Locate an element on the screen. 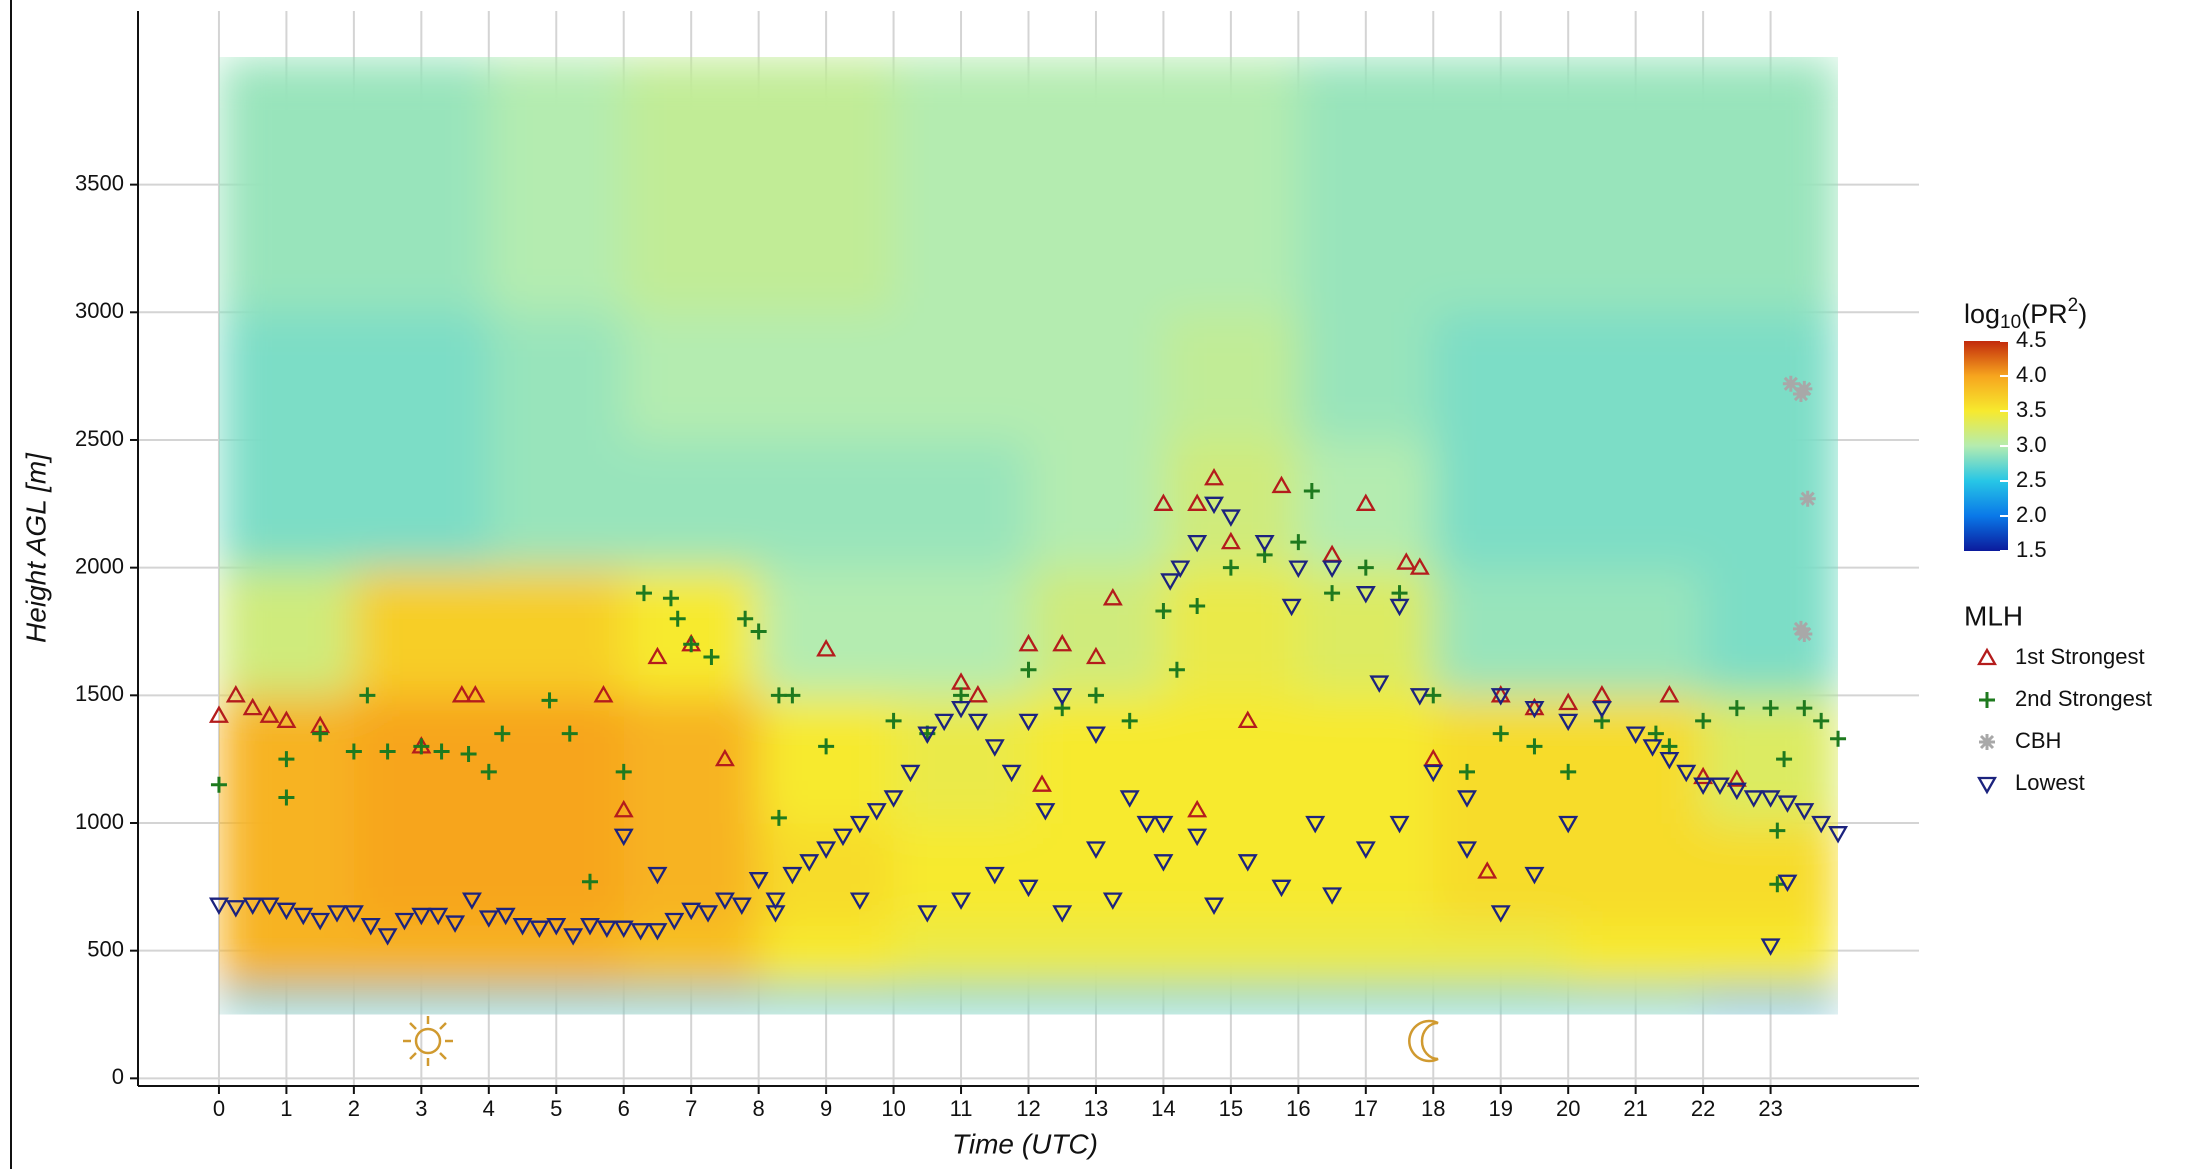 Image resolution: width=2203 pixels, height=1169 pixels. colorbar-tick-label: 1.5 is located at coordinates (2031, 549).